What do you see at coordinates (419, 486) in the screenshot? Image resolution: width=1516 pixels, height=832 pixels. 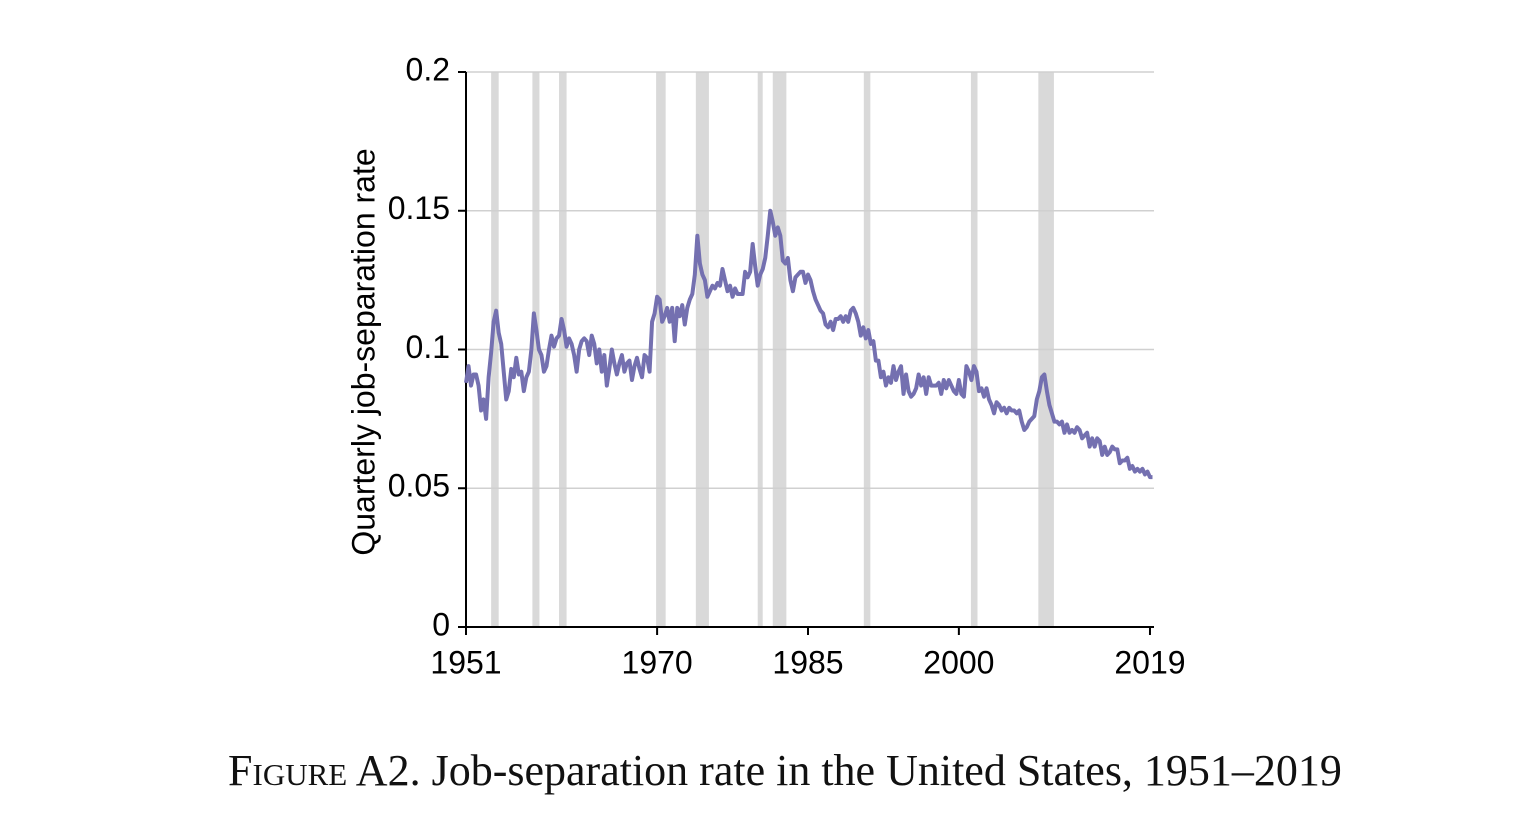 I see `y-tick-label: 0.05` at bounding box center [419, 486].